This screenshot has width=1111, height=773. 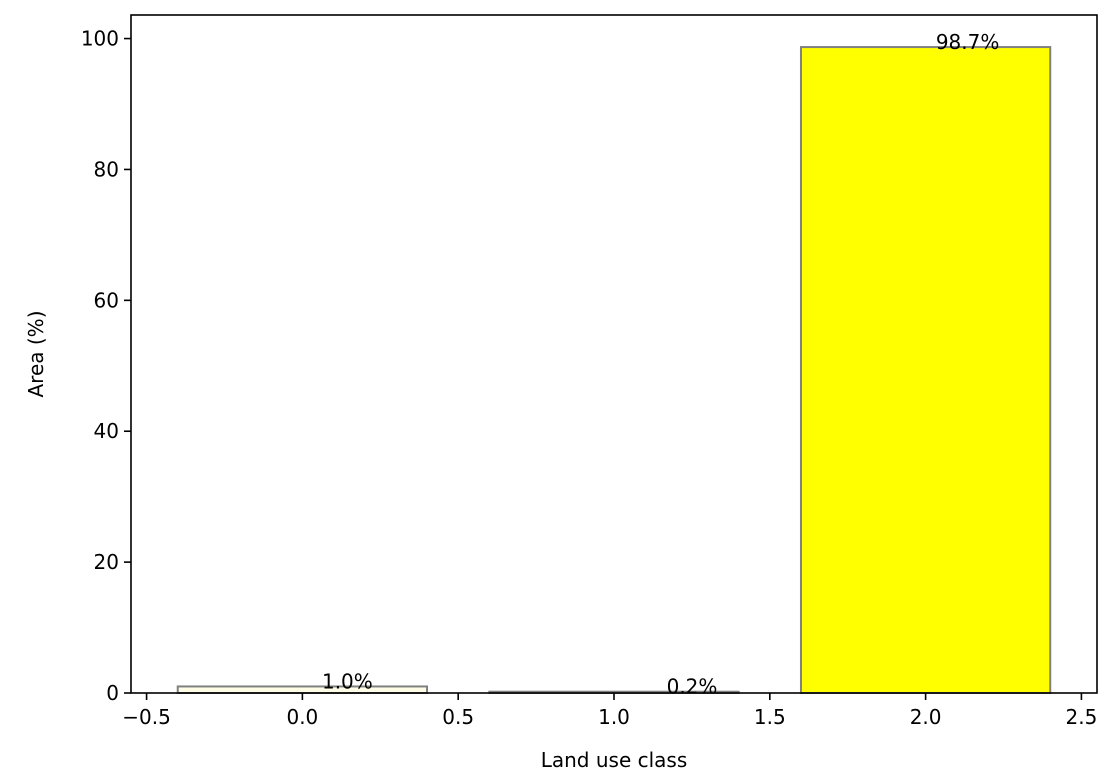 What do you see at coordinates (302, 717) in the screenshot?
I see `x-tick-label-1: 0.0` at bounding box center [302, 717].